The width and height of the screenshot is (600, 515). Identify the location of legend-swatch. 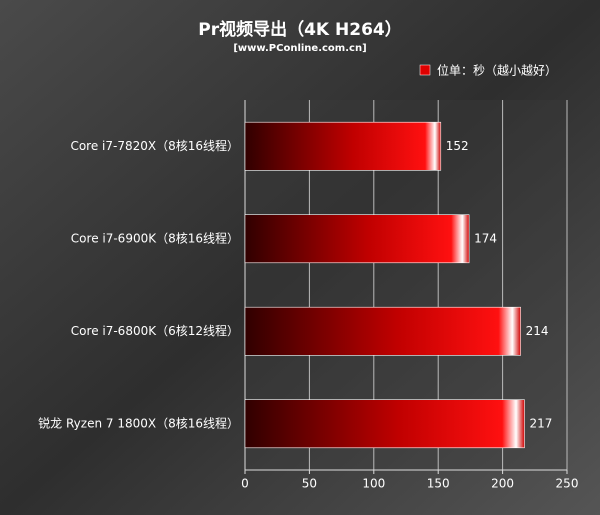
(425, 70).